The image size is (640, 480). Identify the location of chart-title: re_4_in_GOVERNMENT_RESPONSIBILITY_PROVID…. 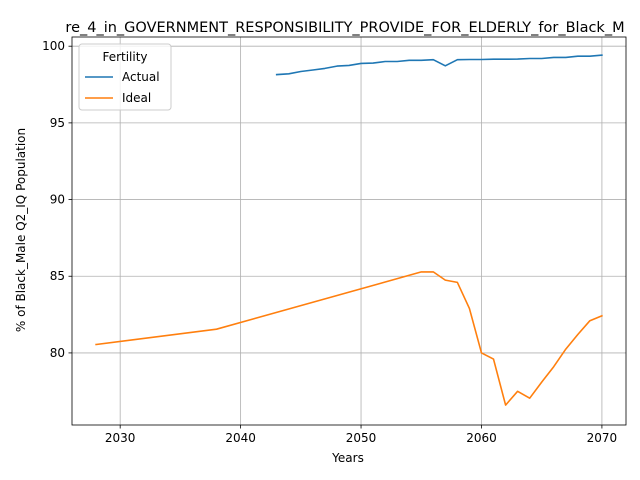
(344, 28).